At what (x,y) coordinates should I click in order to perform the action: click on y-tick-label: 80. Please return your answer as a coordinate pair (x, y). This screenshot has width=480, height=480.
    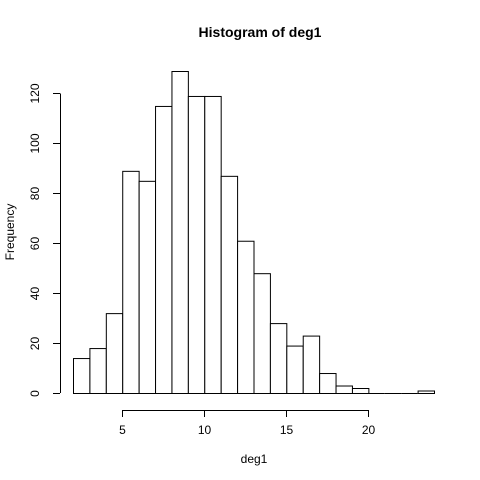
    Looking at the image, I should click on (35, 194).